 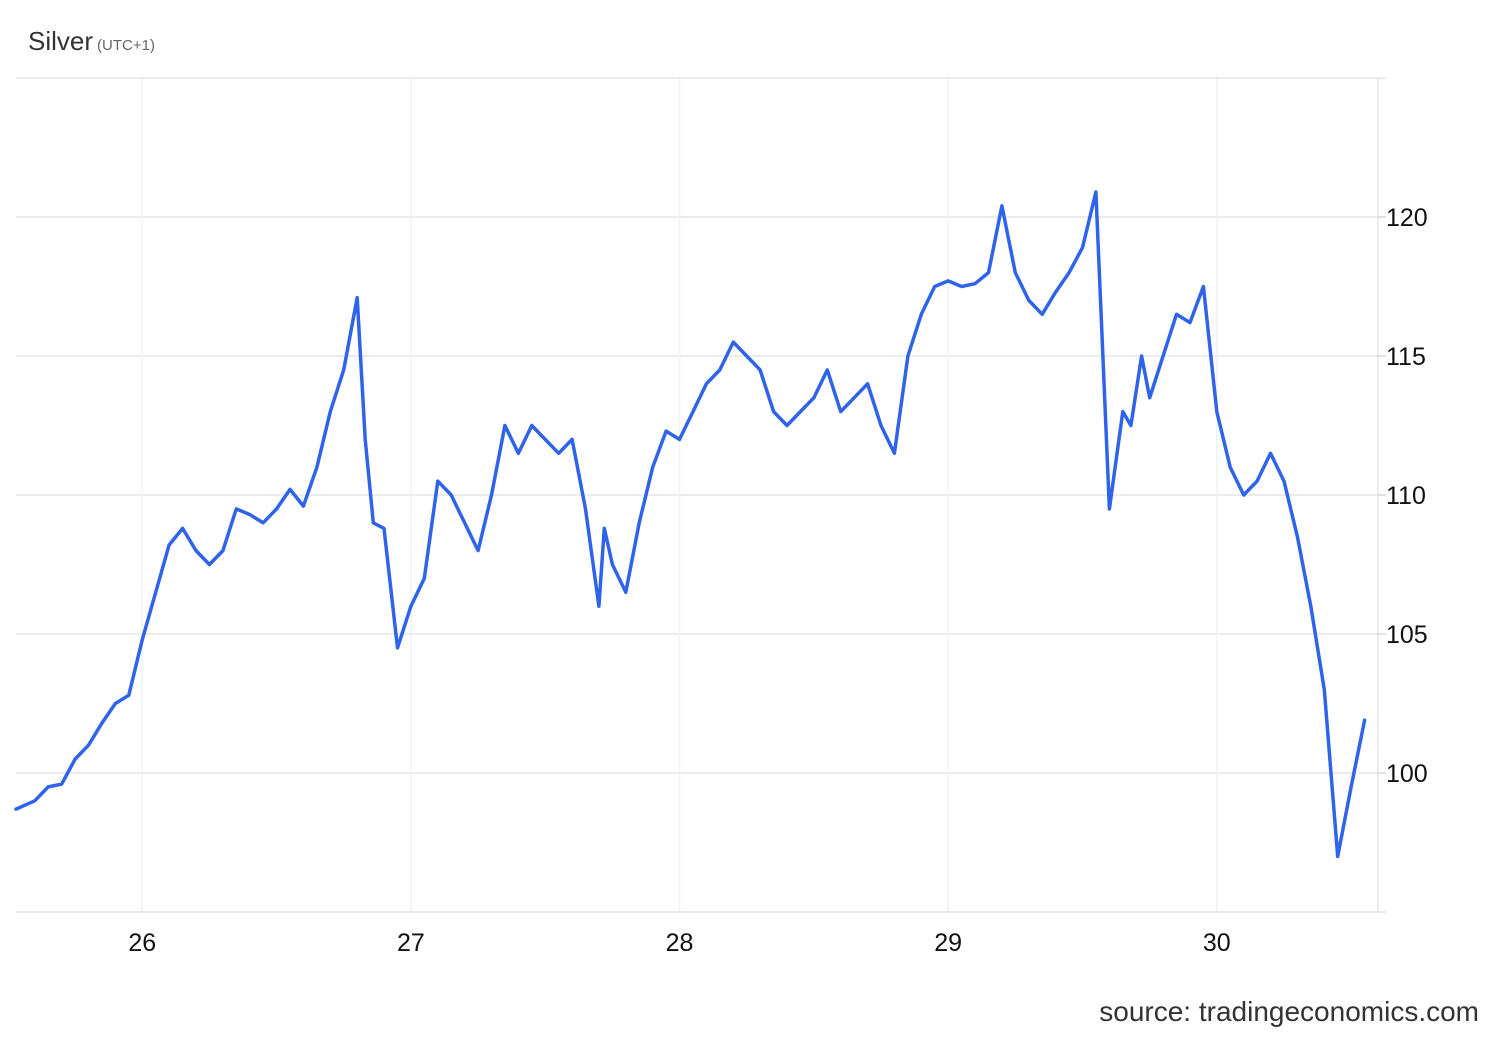 I want to click on y-tick-label: 105, so click(x=1407, y=635).